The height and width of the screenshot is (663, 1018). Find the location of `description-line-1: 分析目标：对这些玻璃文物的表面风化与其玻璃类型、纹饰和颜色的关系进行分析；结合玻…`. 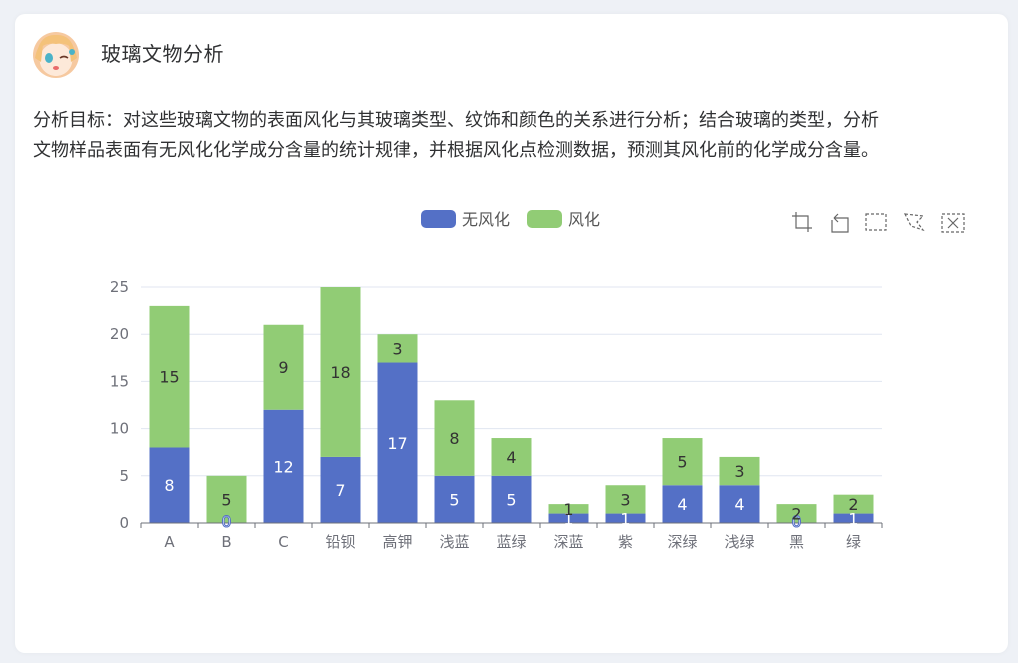

description-line-1: 分析目标：对这些玻璃文物的表面风化与其玻璃类型、纹饰和颜色的关系进行分析；结合玻… is located at coordinates (456, 120).